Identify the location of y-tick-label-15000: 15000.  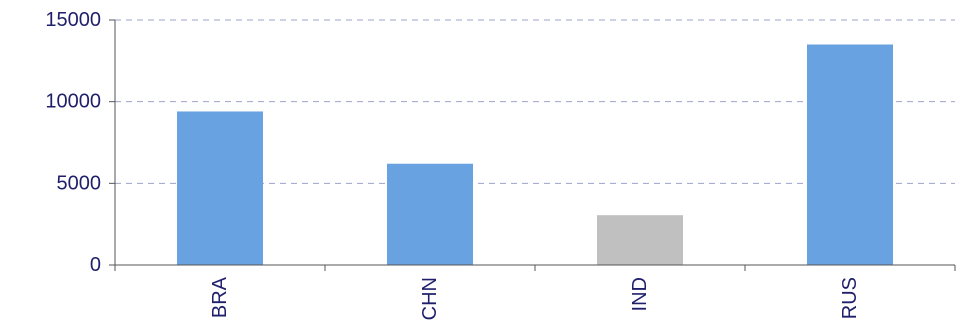
(73, 20).